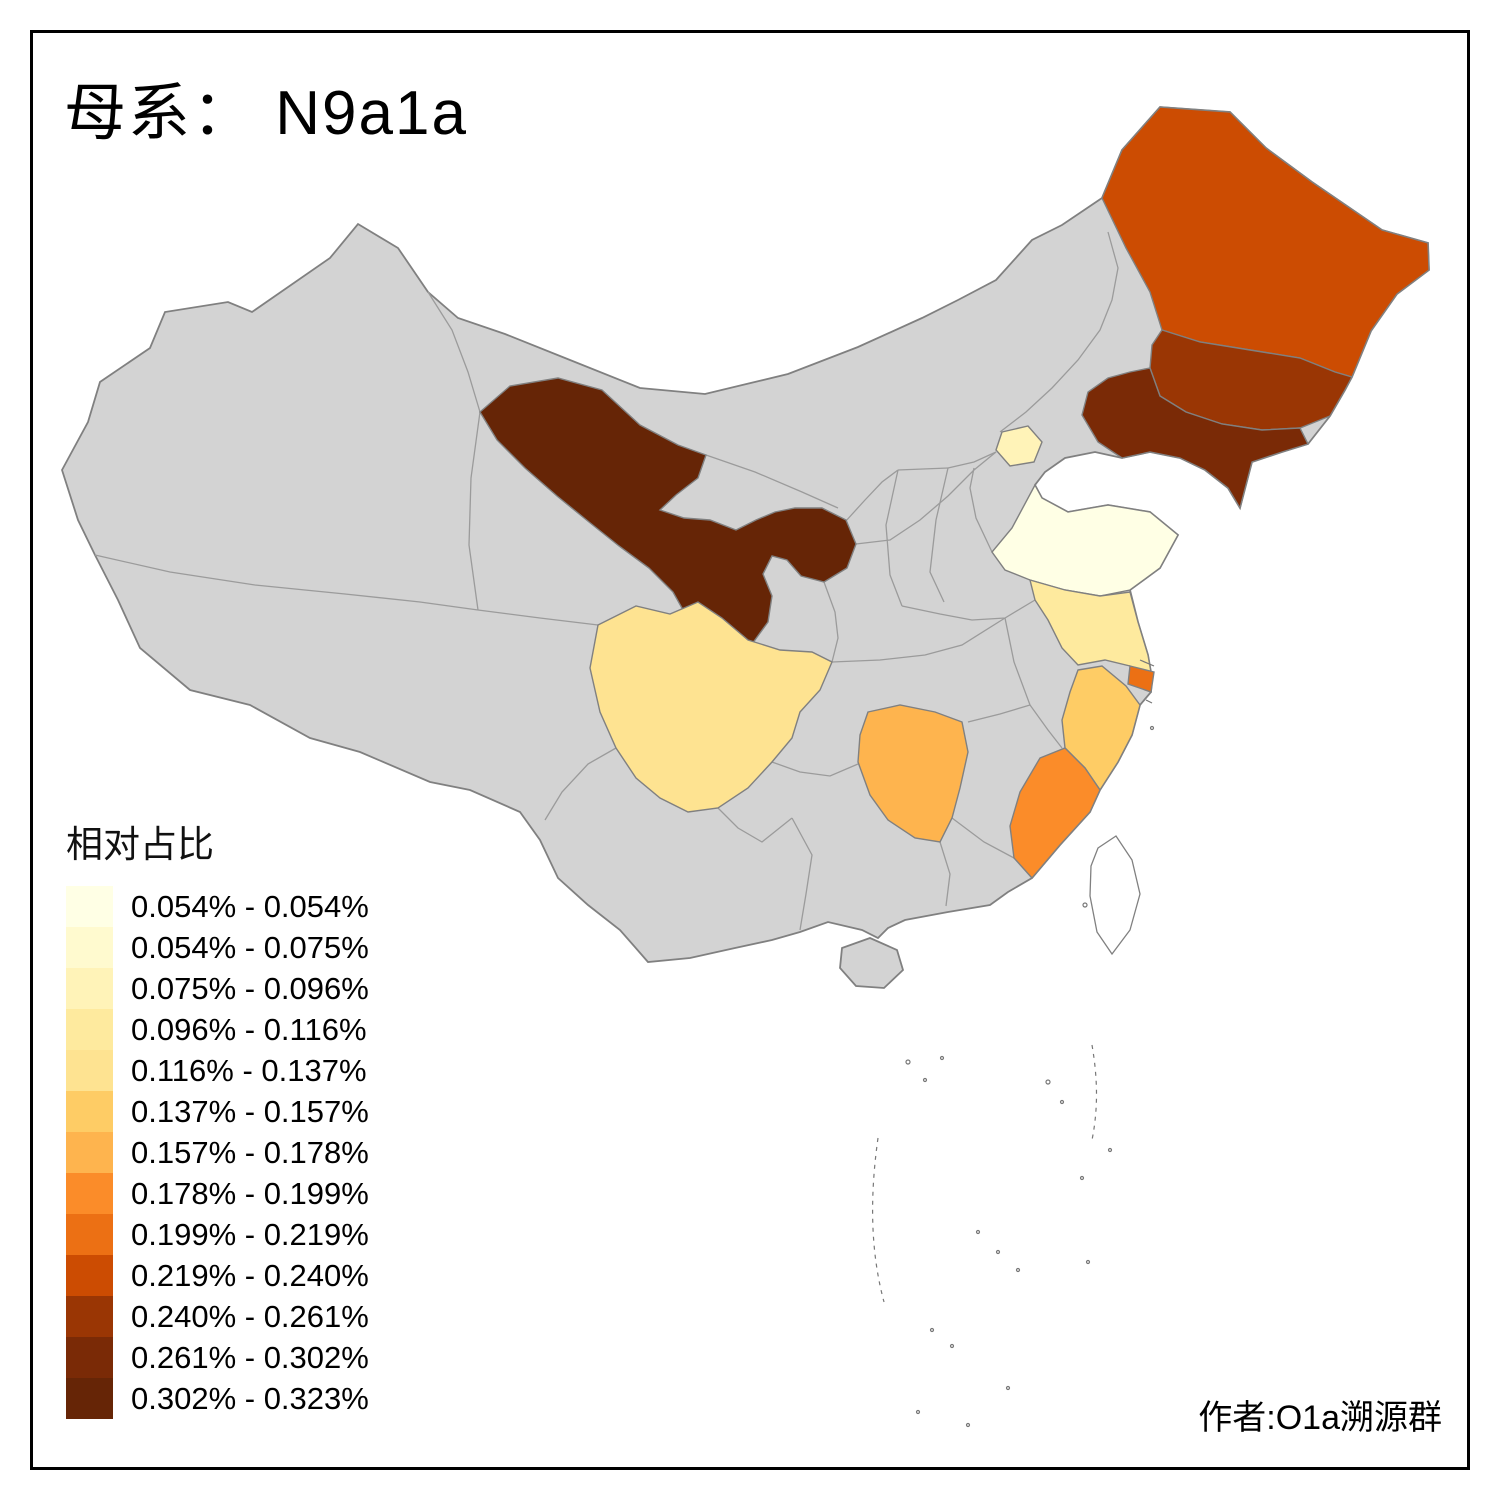 Image resolution: width=1500 pixels, height=1500 pixels. Describe the element at coordinates (250, 1275) in the screenshot. I see `legend-label: 0.219% - 0.240%` at that location.